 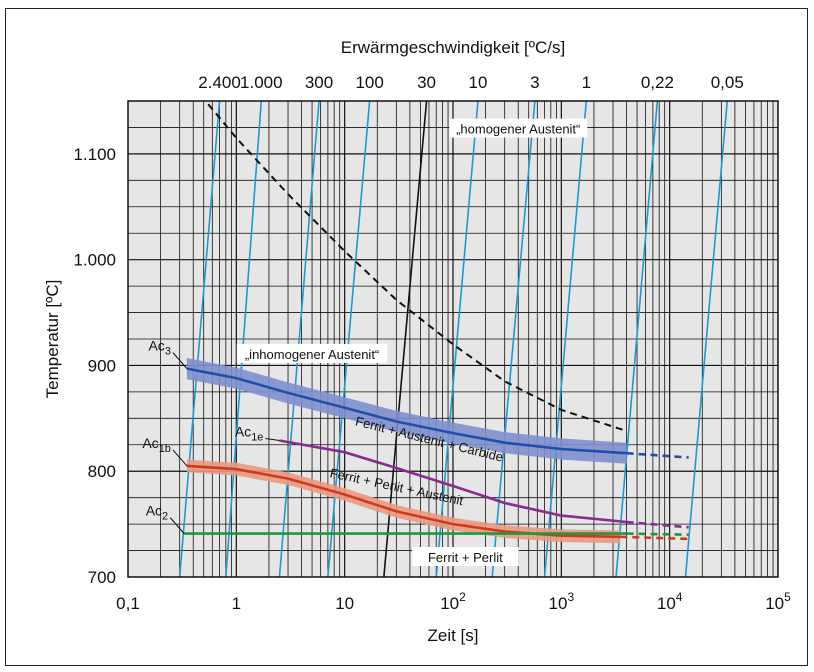 What do you see at coordinates (261, 82) in the screenshot?
I see `heating-rate-label: 1.000` at bounding box center [261, 82].